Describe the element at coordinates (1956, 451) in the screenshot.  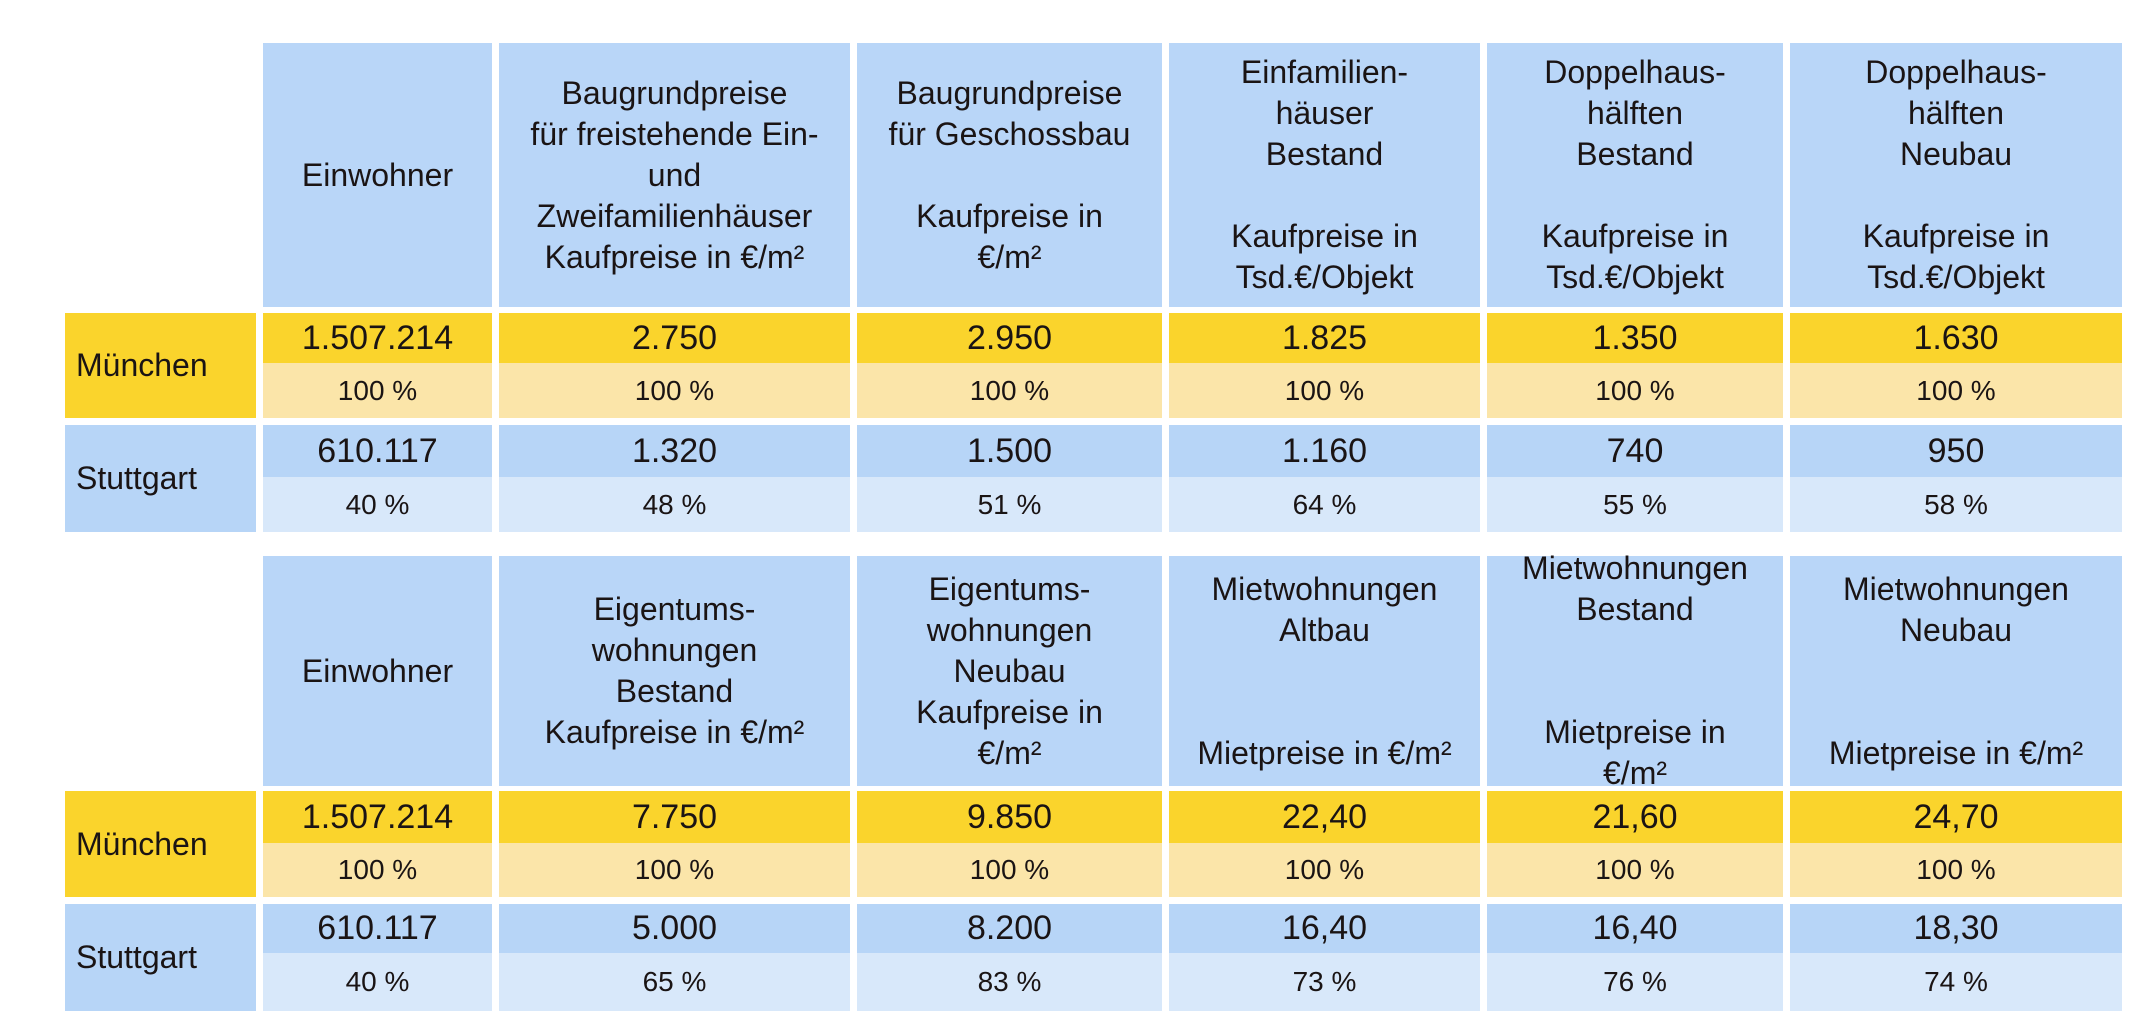
I see `table-cell-value: 950` at that location.